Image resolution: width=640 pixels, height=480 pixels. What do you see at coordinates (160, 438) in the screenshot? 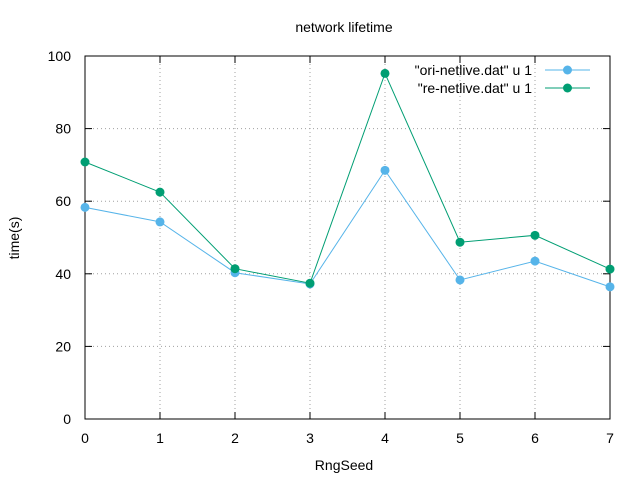
I see `x-tick-label: 1` at bounding box center [160, 438].